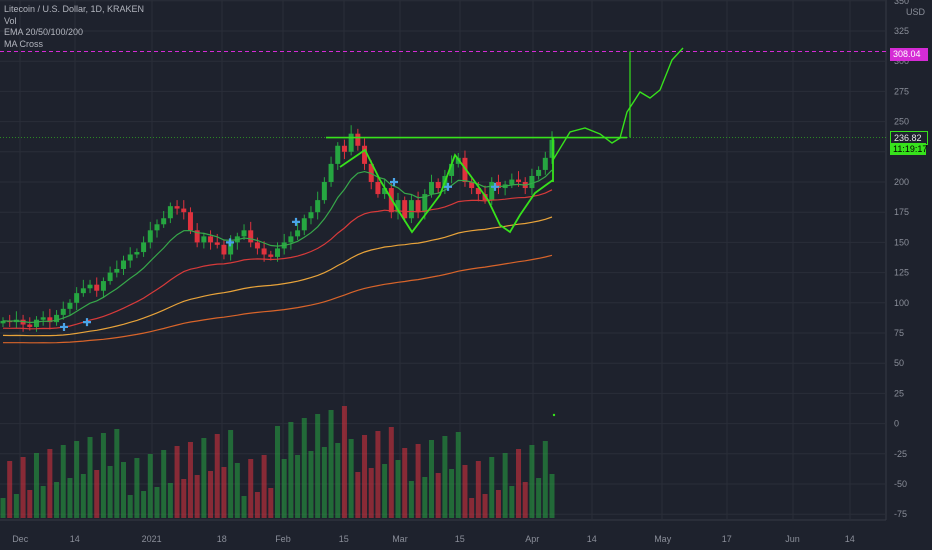 This screenshot has width=932, height=550. Describe the element at coordinates (901, 3) in the screenshot. I see `price-tick-label: 350` at that location.